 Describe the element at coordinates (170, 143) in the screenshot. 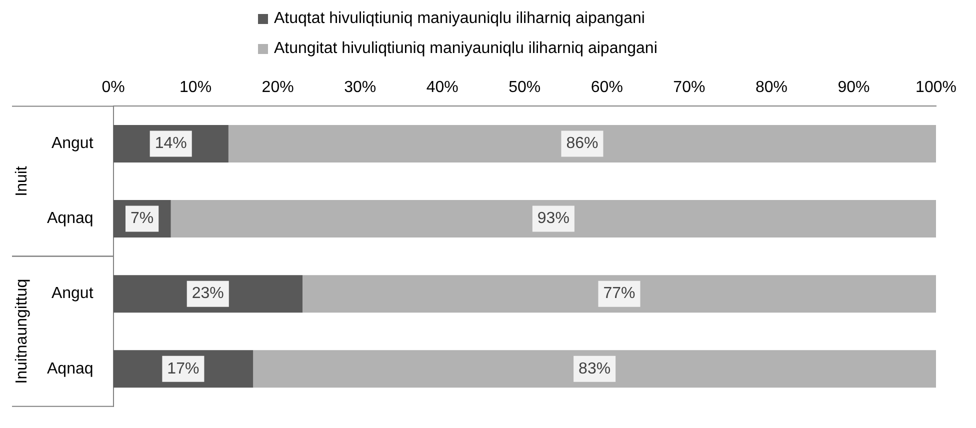

I see `data-label: 14%` at that location.